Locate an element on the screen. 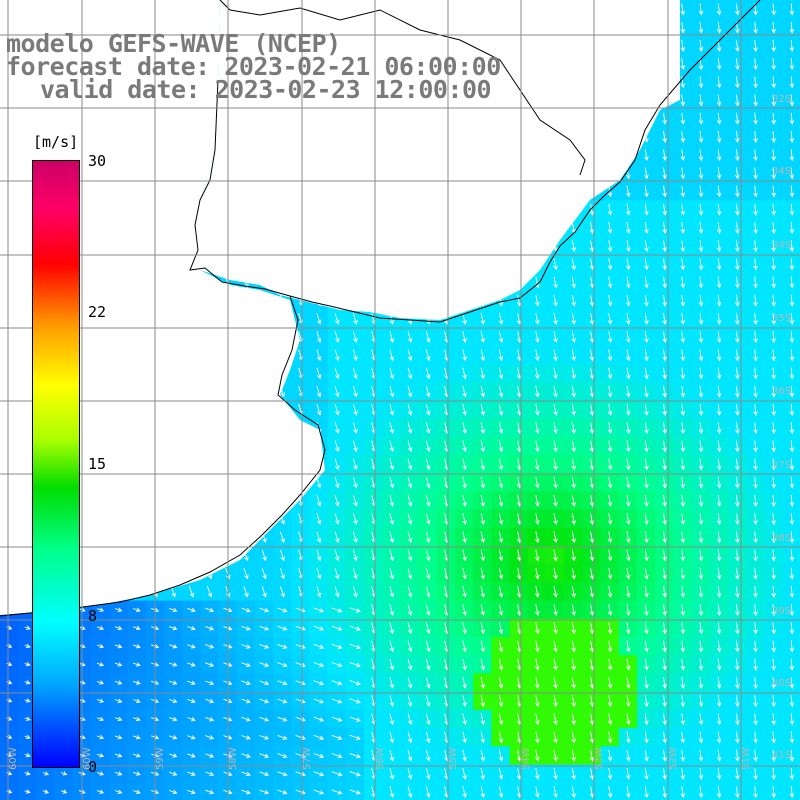 The image size is (800, 800). colorbar-tick-30: 30 is located at coordinates (97, 161).